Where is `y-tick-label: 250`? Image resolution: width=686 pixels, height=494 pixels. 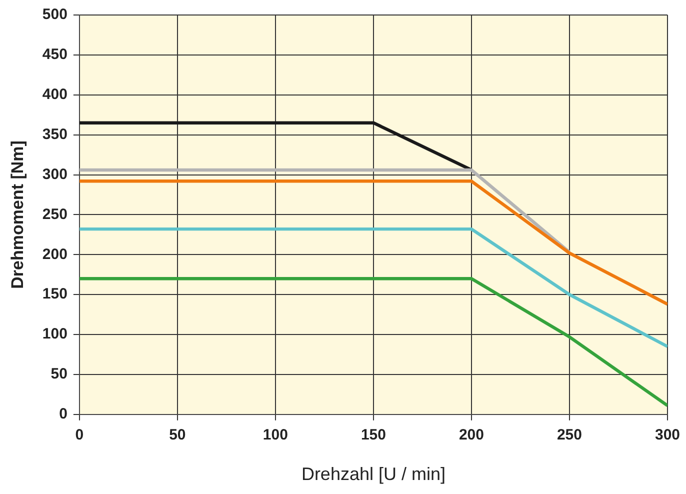 y-tick-label: 250 is located at coordinates (55, 214).